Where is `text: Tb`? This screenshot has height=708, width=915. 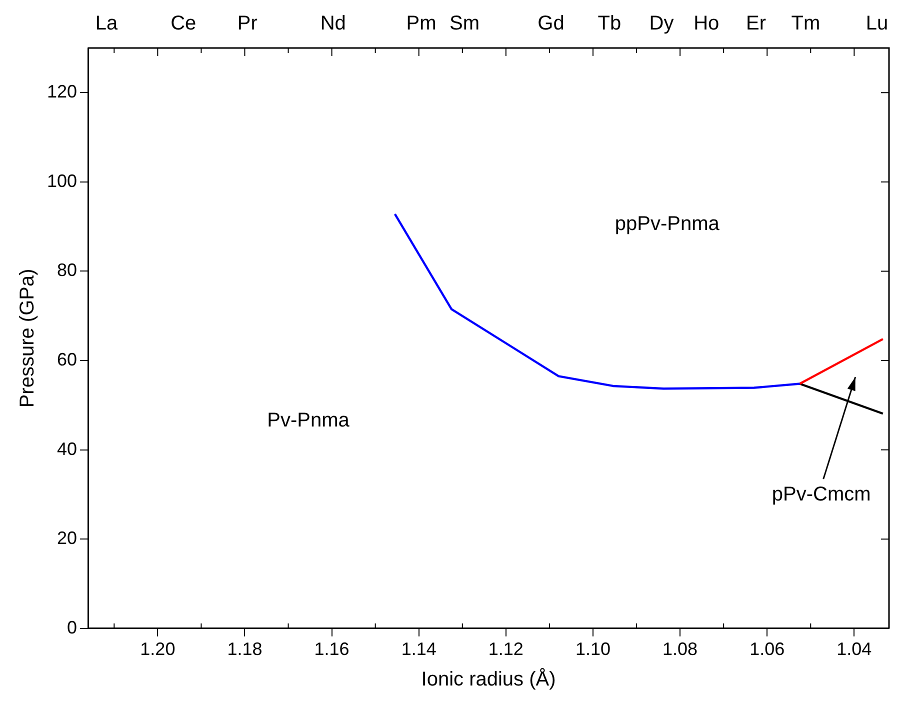
text: Tb is located at coordinates (610, 23).